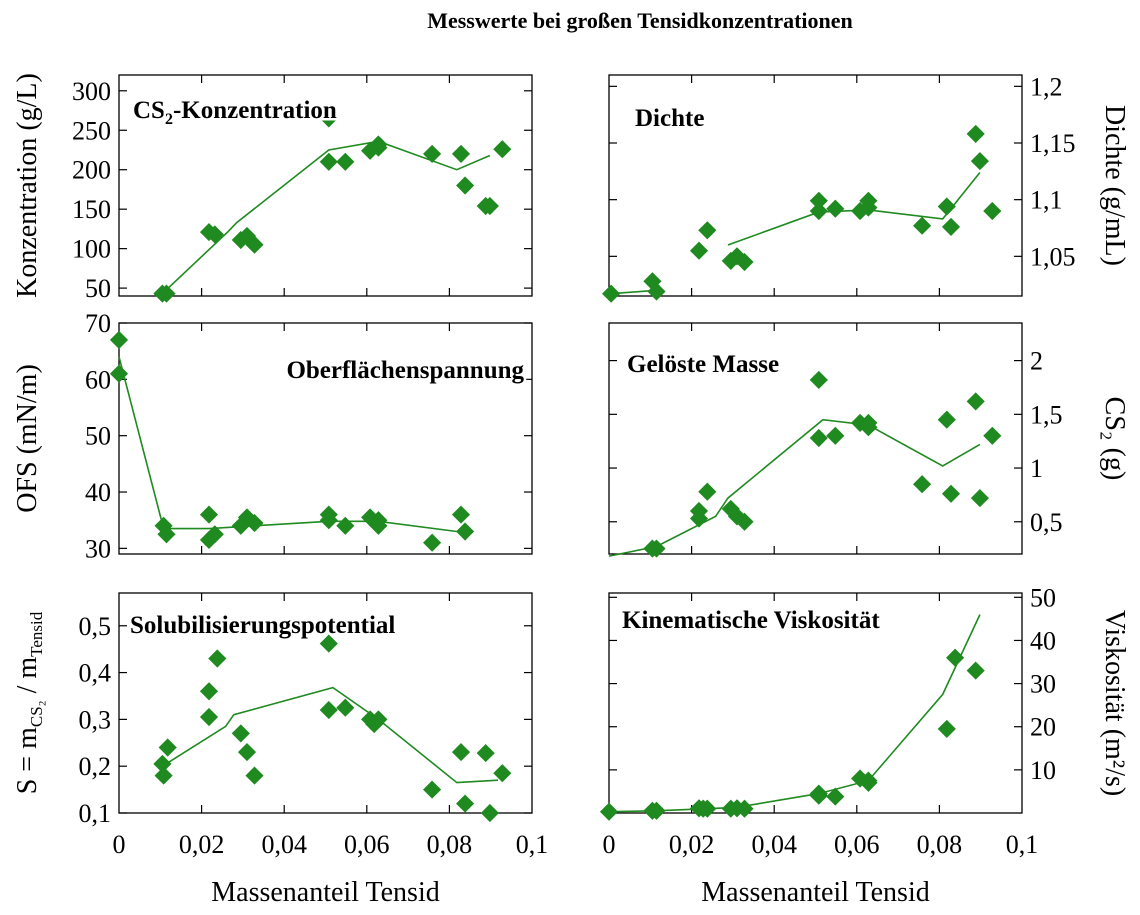  I want to click on panel-label: CS2-Konzentration, so click(235, 112).